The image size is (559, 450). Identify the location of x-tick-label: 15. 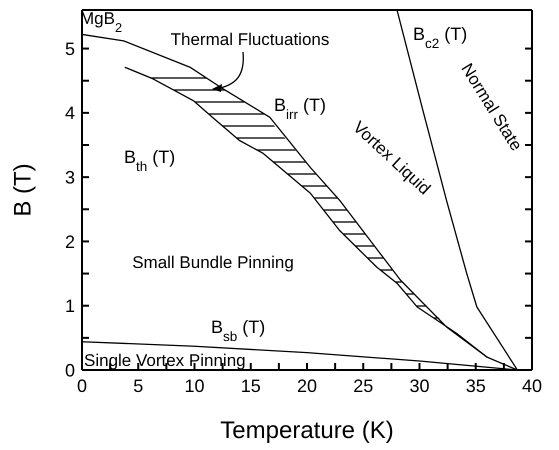
(250, 386).